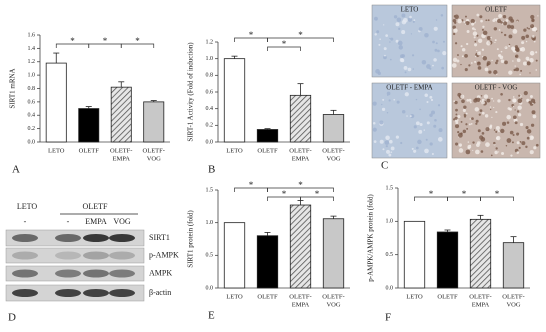  I want to click on panel-label: C, so click(384, 166).